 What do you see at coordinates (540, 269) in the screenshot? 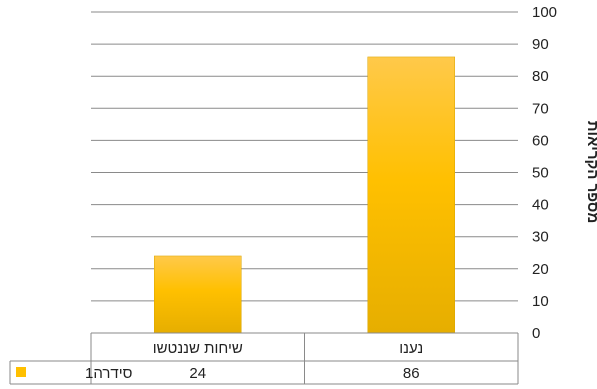
I see `y-tick-label: 20` at bounding box center [540, 269].